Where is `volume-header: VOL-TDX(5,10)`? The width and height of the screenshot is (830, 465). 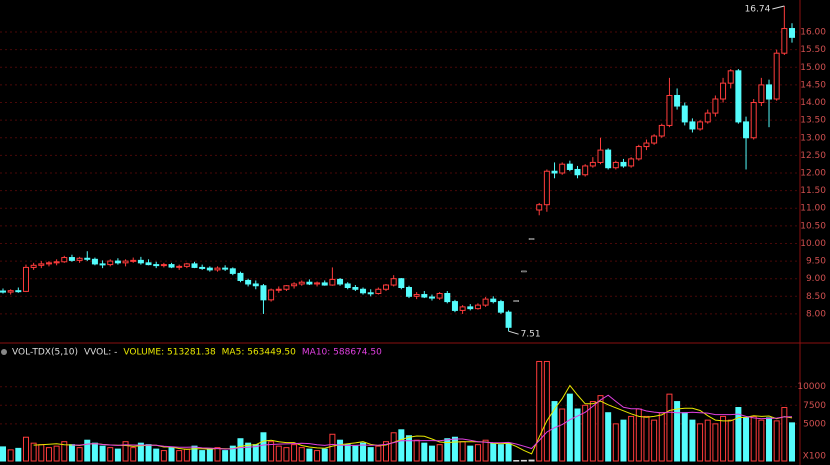
volume-header: VOL-TDX(5,10) is located at coordinates (45, 353).